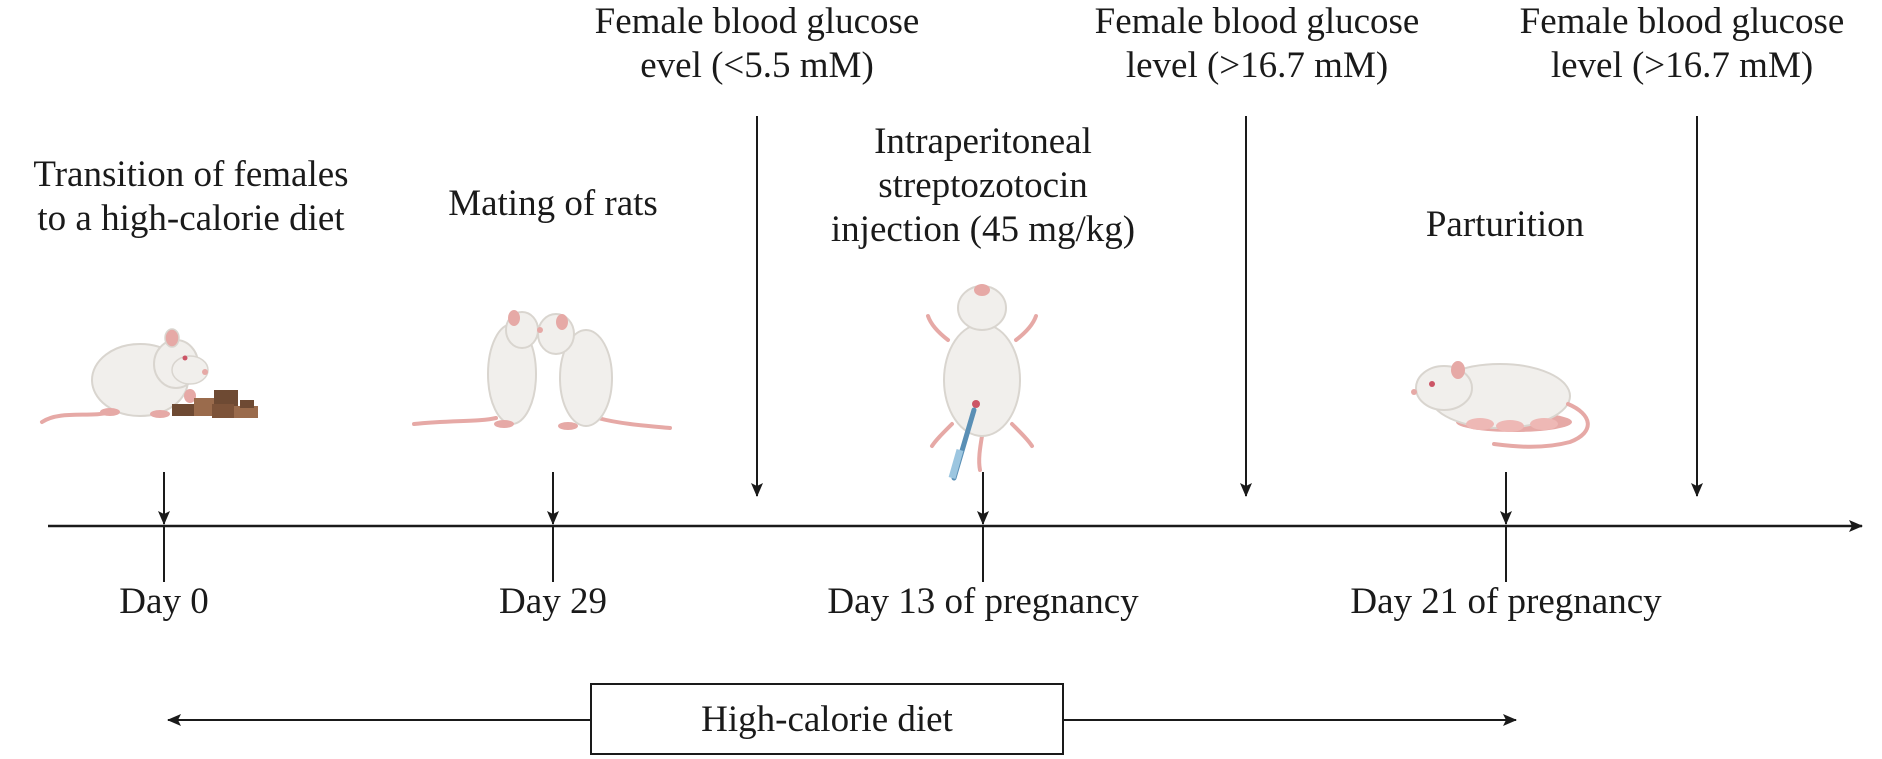  Describe the element at coordinates (191, 218) in the screenshot. I see `label-line: to a high-calorie diet` at that location.